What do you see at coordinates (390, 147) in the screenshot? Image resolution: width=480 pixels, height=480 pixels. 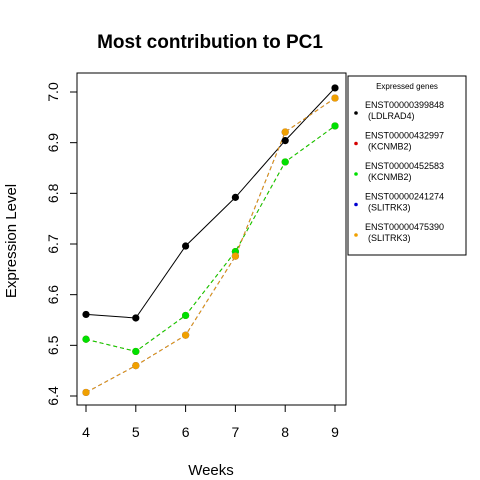 I see `legend-sublabel-2: (KCNMB2)` at bounding box center [390, 147].